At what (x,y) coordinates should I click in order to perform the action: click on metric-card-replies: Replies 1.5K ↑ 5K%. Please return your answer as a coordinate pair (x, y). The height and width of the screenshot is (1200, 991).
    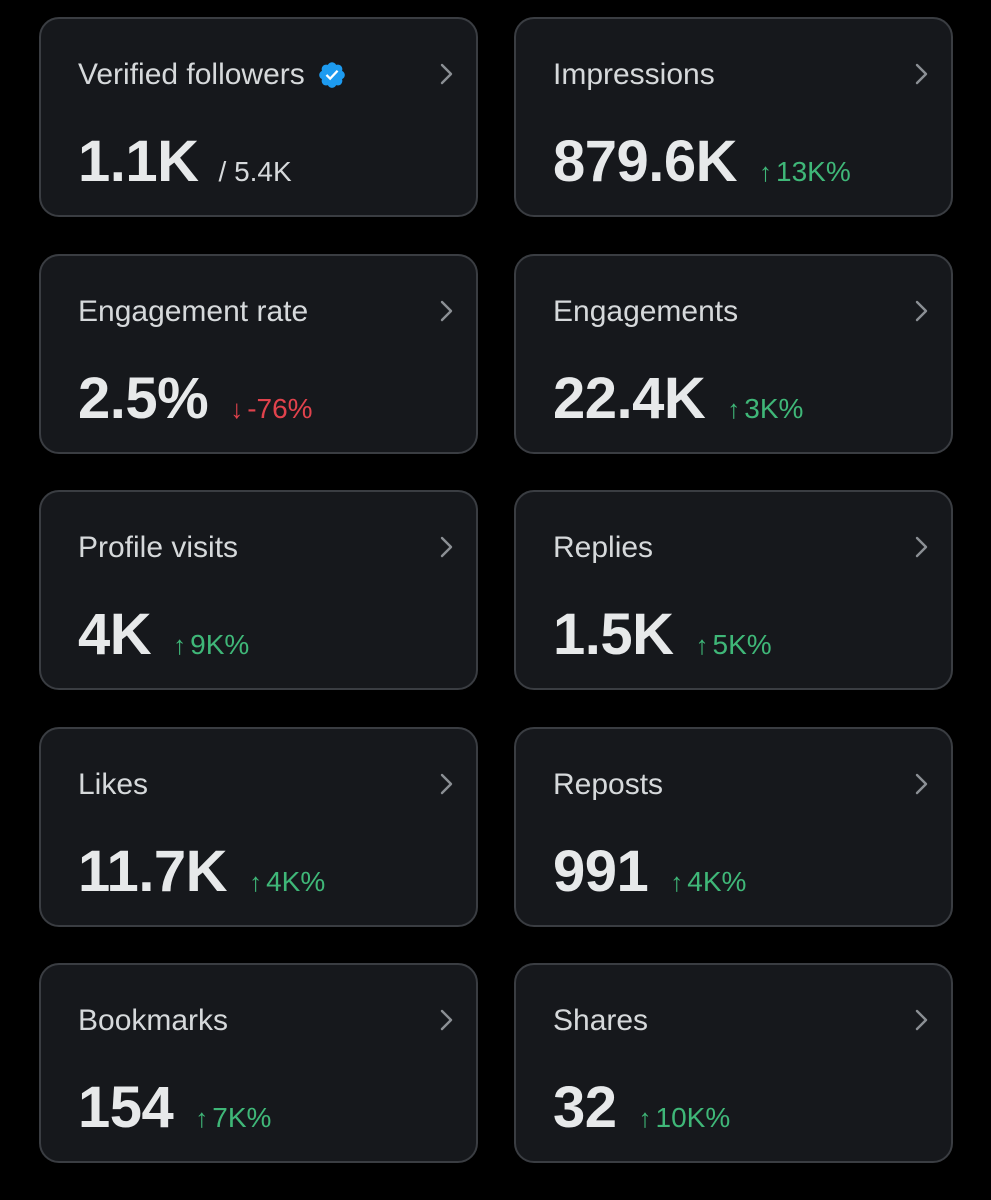
    Looking at the image, I should click on (733, 590).